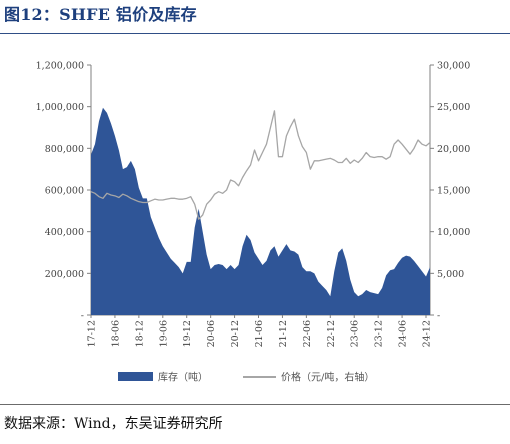  Describe the element at coordinates (427, 333) in the screenshot. I see `x-axis-tick-label: 24-12` at that location.